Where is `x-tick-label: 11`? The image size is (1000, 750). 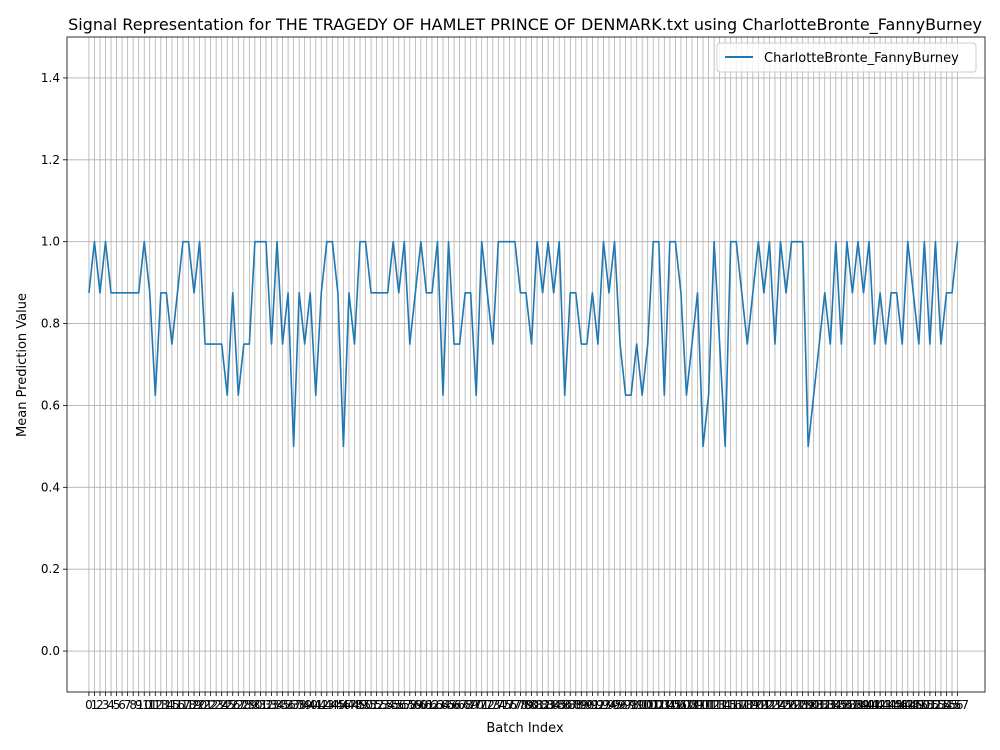
x-tick-label: 11 is located at coordinates (149, 705).